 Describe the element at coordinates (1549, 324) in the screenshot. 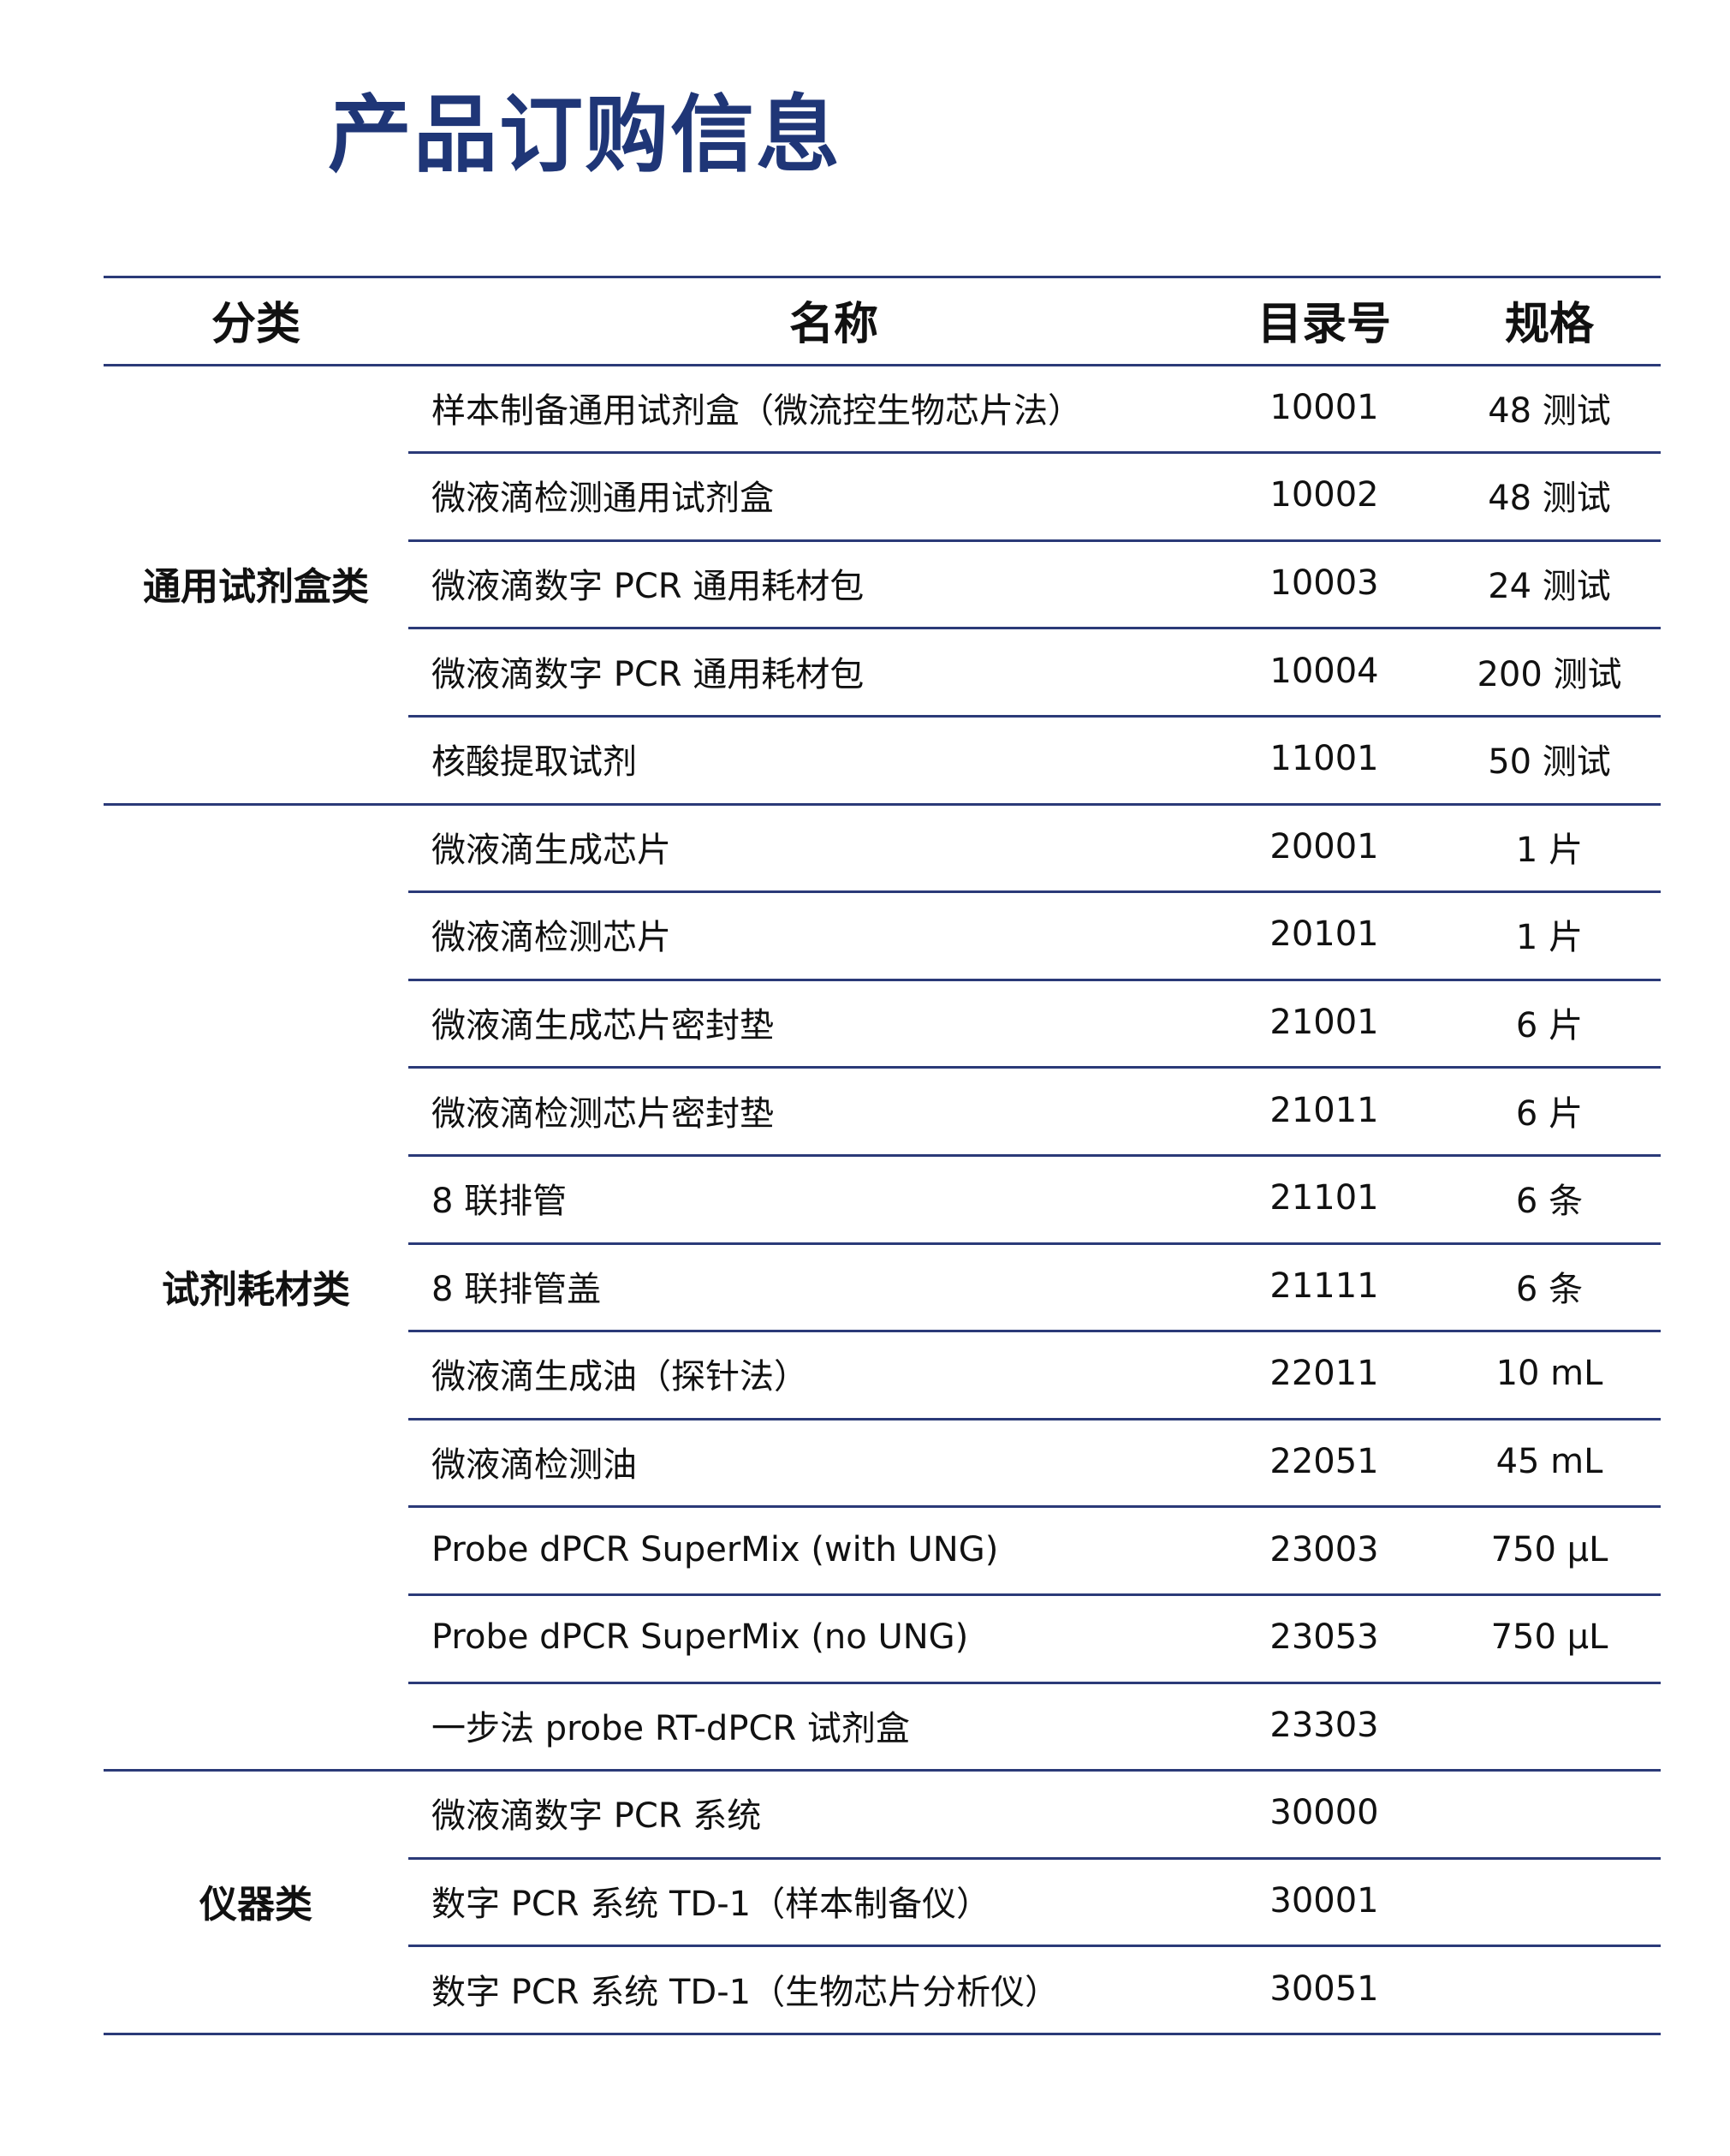

I see `header-spec: 规格` at that location.